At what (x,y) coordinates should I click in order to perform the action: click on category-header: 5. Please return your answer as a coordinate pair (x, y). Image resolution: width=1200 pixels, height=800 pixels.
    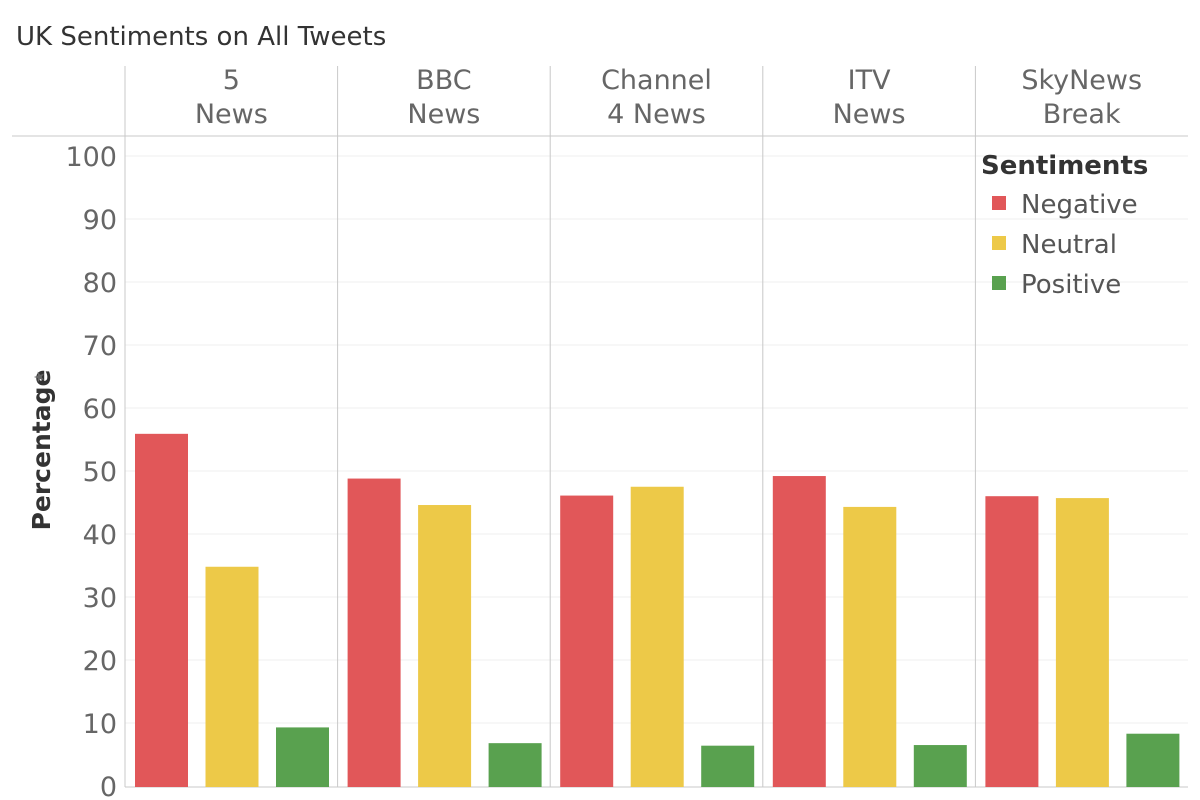
    Looking at the image, I should click on (231, 80).